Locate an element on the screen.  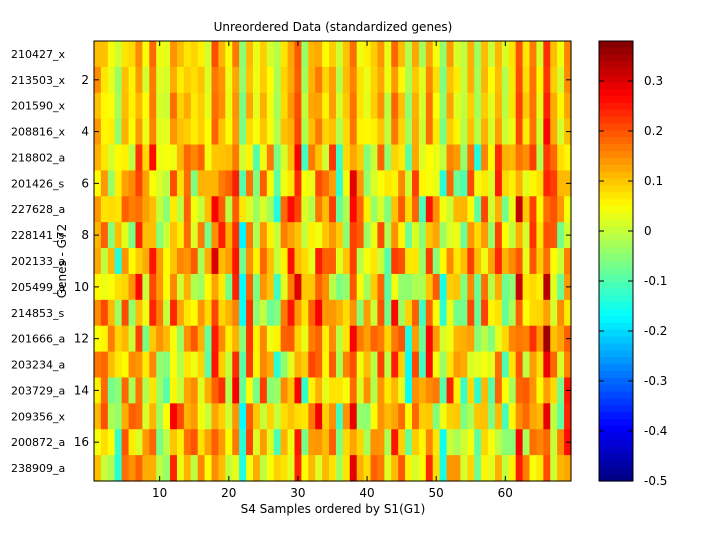
y-tick-label: 14 is located at coordinates (81, 390).